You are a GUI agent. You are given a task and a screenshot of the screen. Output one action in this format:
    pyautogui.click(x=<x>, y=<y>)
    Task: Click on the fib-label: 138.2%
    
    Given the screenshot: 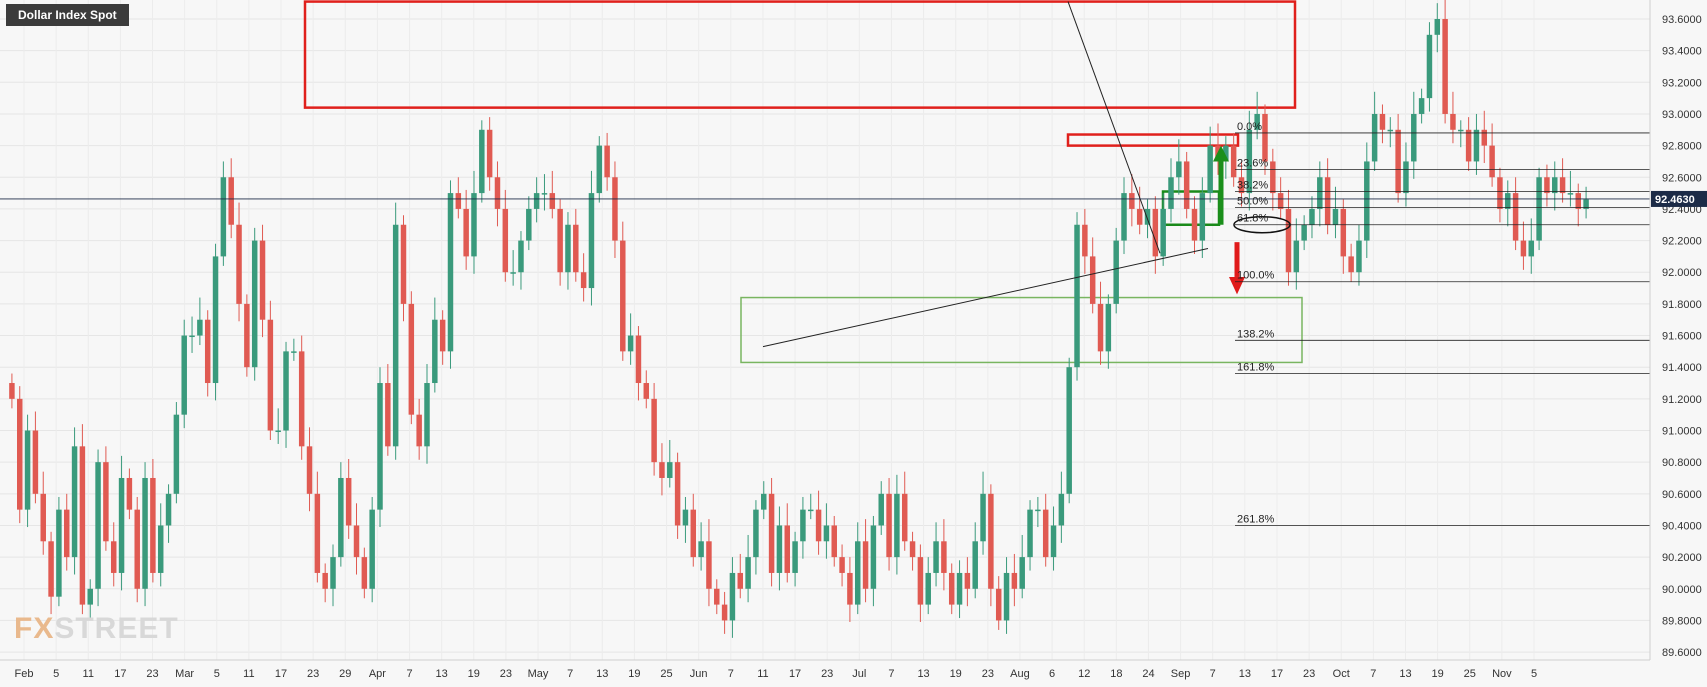 What is the action you would take?
    pyautogui.click(x=1256, y=334)
    